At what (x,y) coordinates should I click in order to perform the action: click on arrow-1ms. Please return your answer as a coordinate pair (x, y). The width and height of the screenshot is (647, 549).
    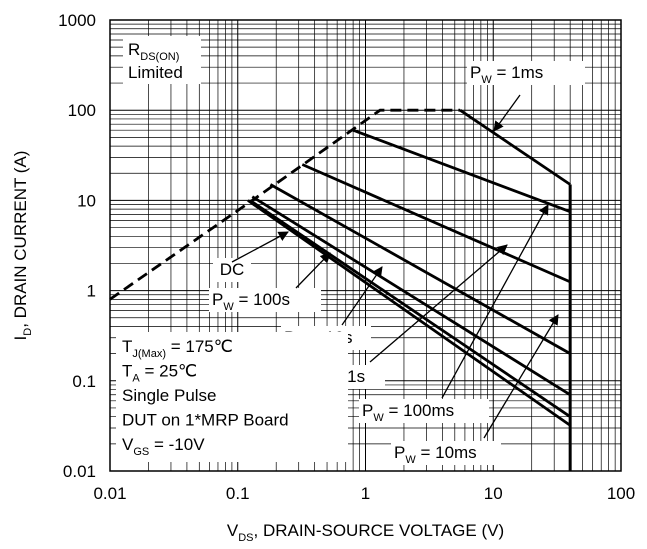
    Looking at the image, I should click on (507, 113).